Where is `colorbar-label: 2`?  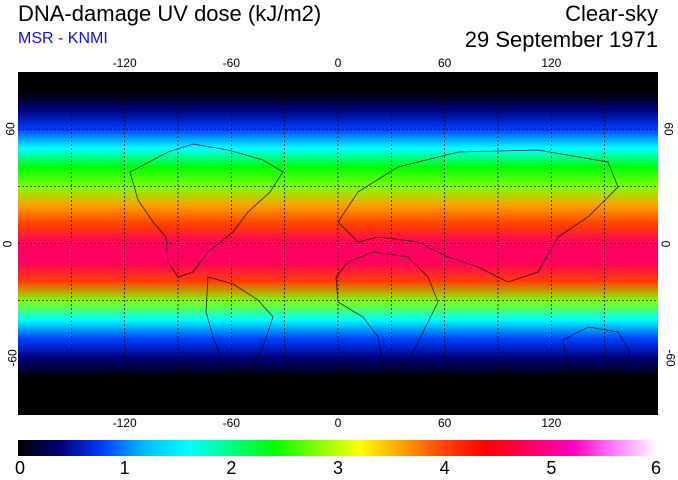 colorbar-label: 2 is located at coordinates (231, 468).